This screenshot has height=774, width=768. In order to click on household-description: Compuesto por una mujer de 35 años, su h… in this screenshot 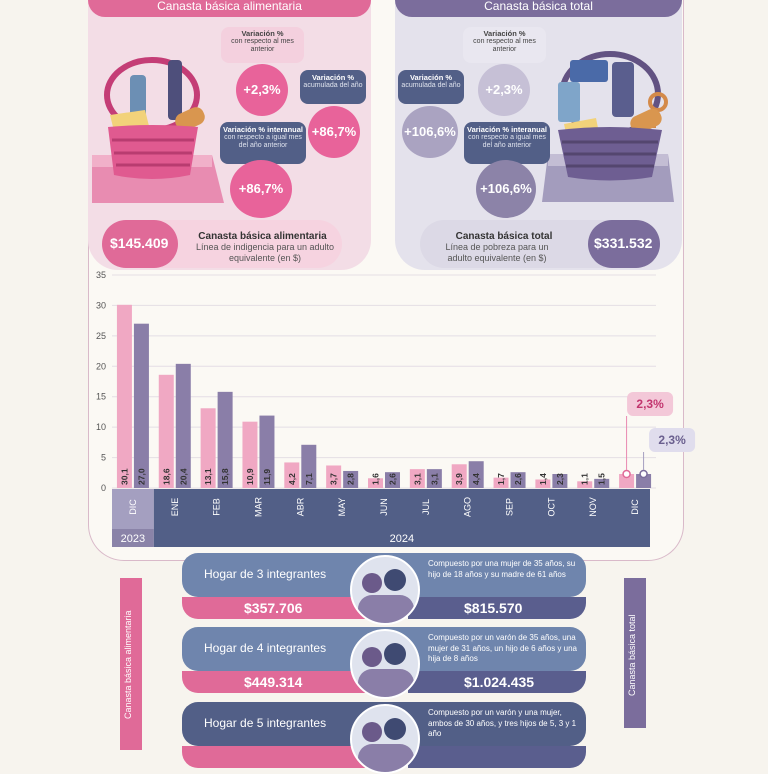, I will do `click(502, 569)`.